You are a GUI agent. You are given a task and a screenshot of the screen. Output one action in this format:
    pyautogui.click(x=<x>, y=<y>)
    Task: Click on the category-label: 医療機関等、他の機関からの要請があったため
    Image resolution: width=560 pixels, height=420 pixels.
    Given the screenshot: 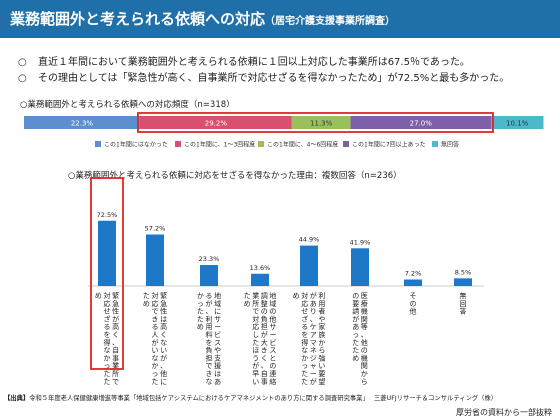 What is the action you would take?
    pyautogui.click(x=360, y=339)
    